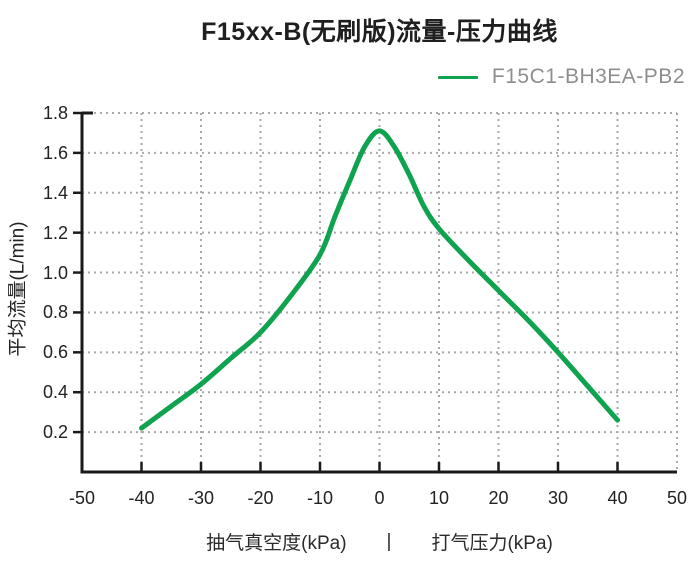  Describe the element at coordinates (55, 152) in the screenshot. I see `y-tick-label: 1.6` at that location.